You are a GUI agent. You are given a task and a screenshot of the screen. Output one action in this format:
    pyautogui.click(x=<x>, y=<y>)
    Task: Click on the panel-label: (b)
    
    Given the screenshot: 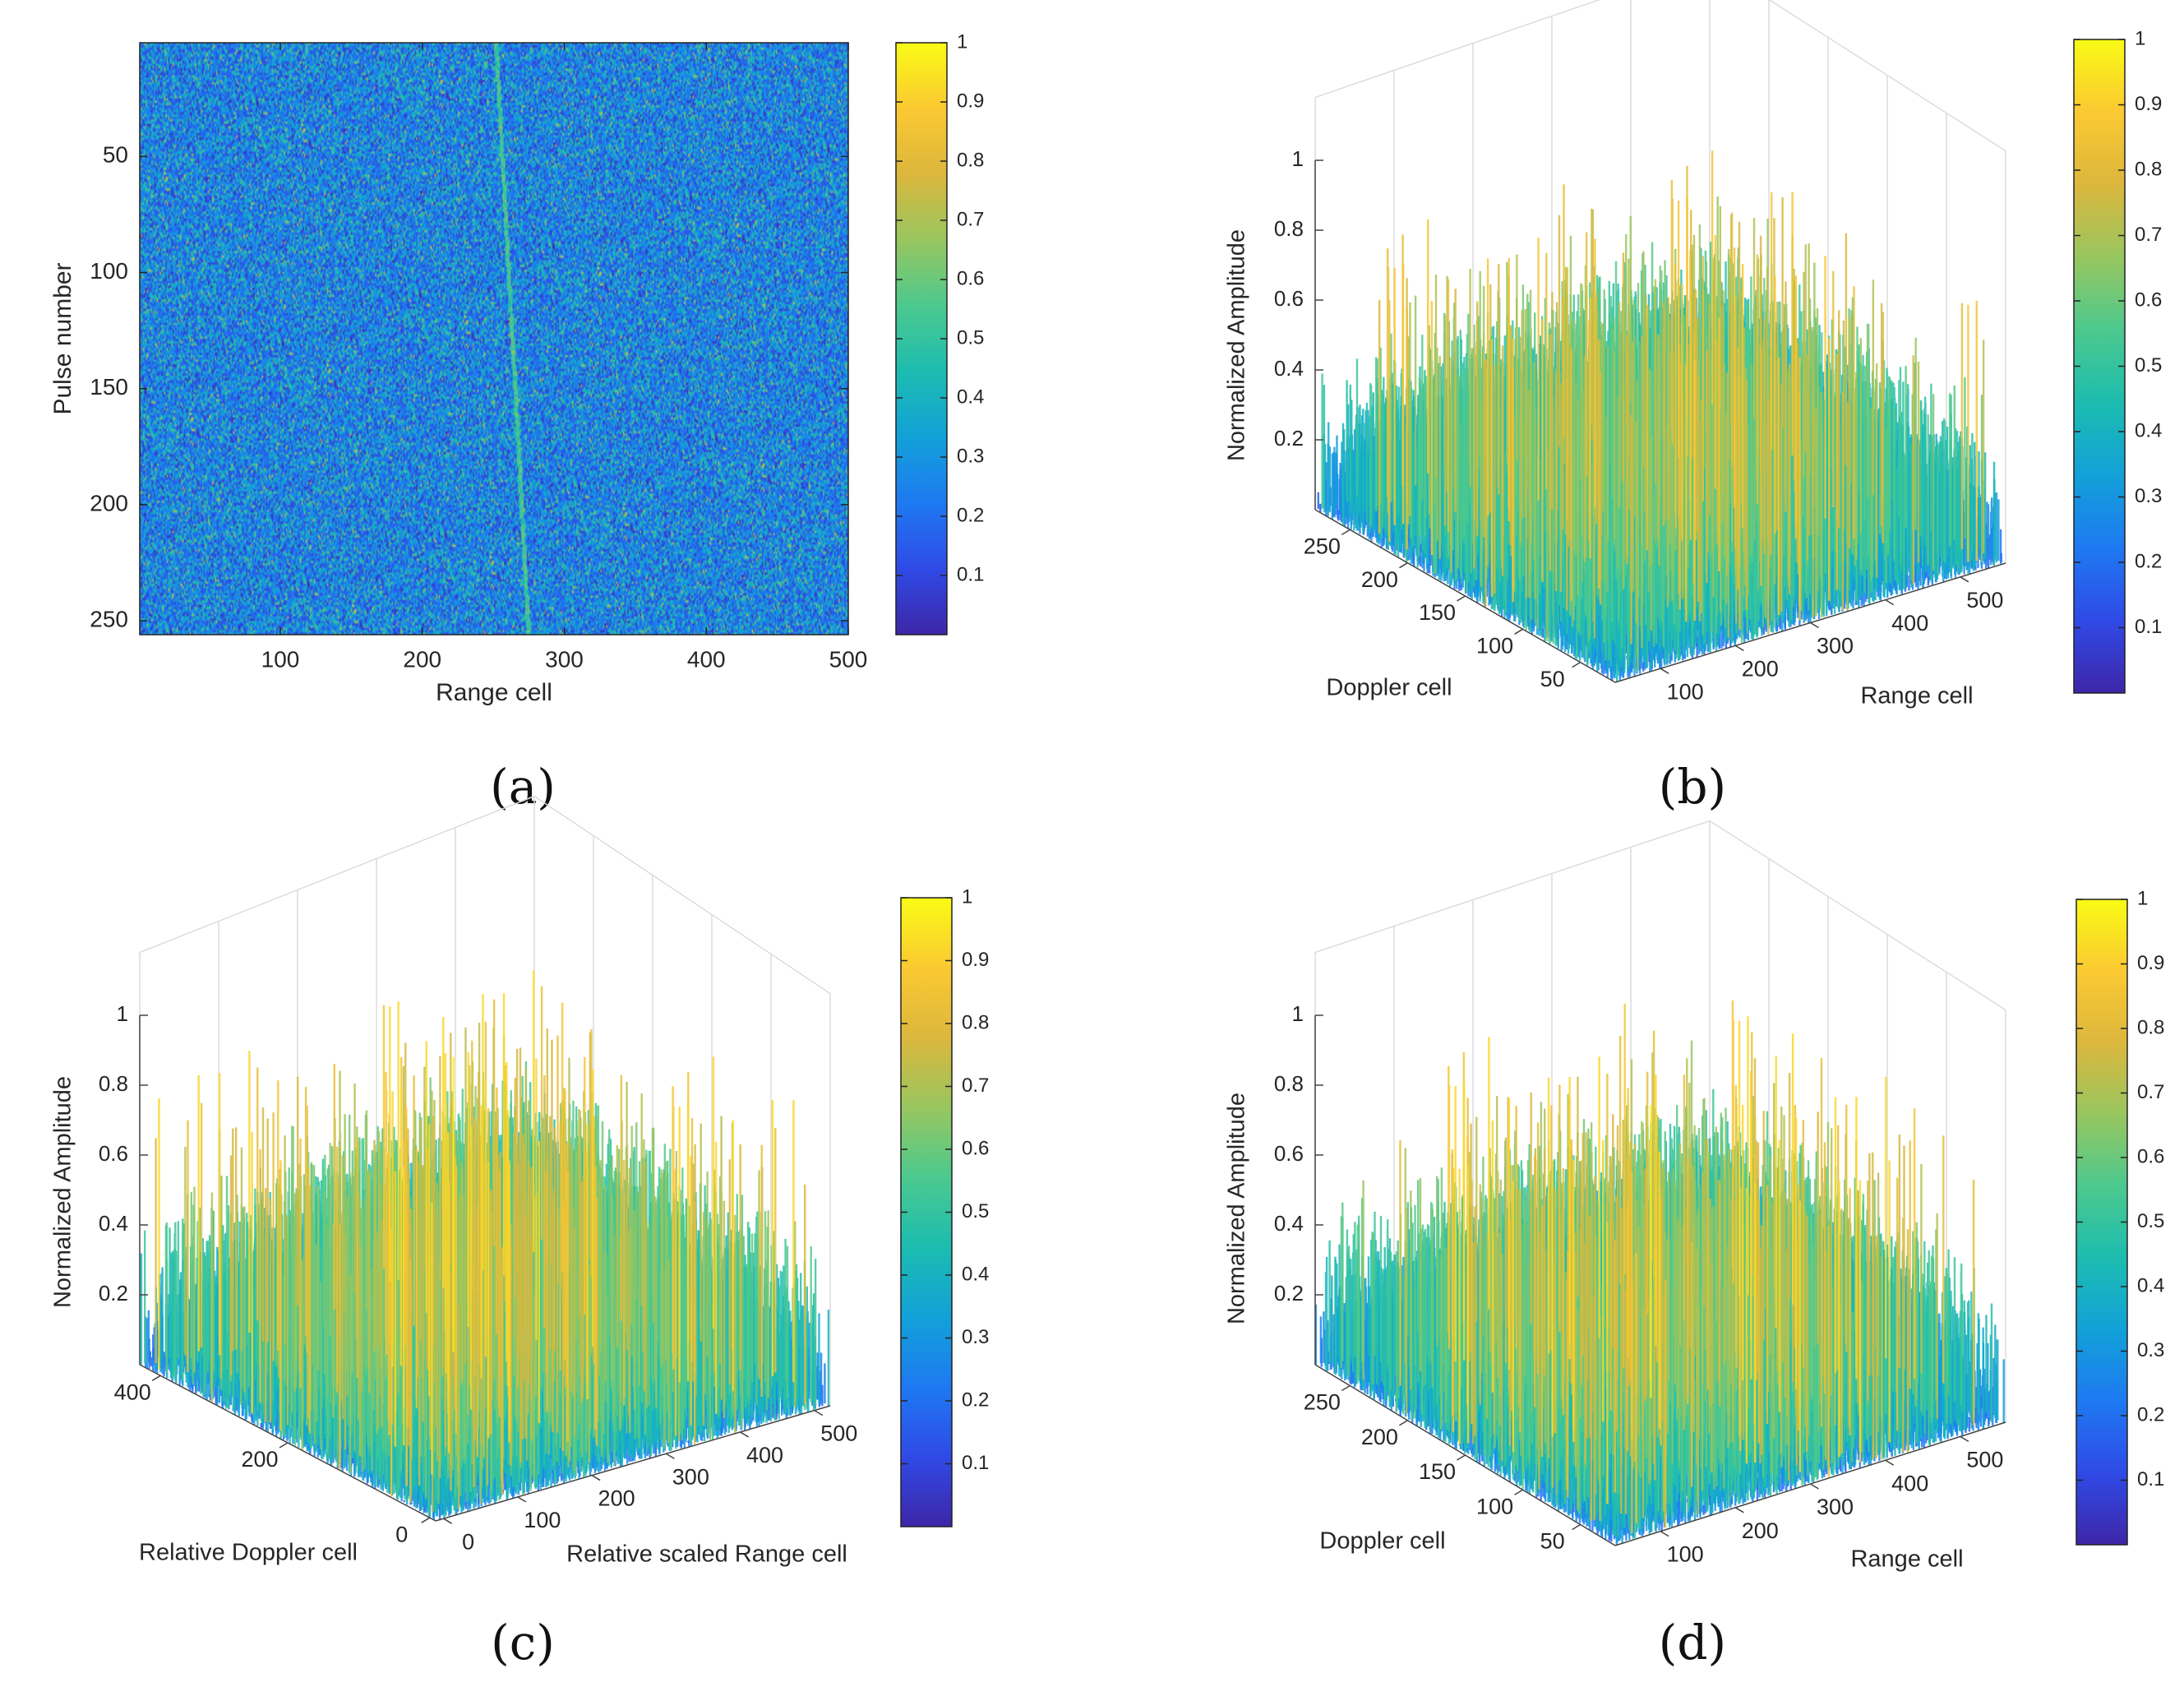 What is the action you would take?
    pyautogui.click(x=1692, y=787)
    